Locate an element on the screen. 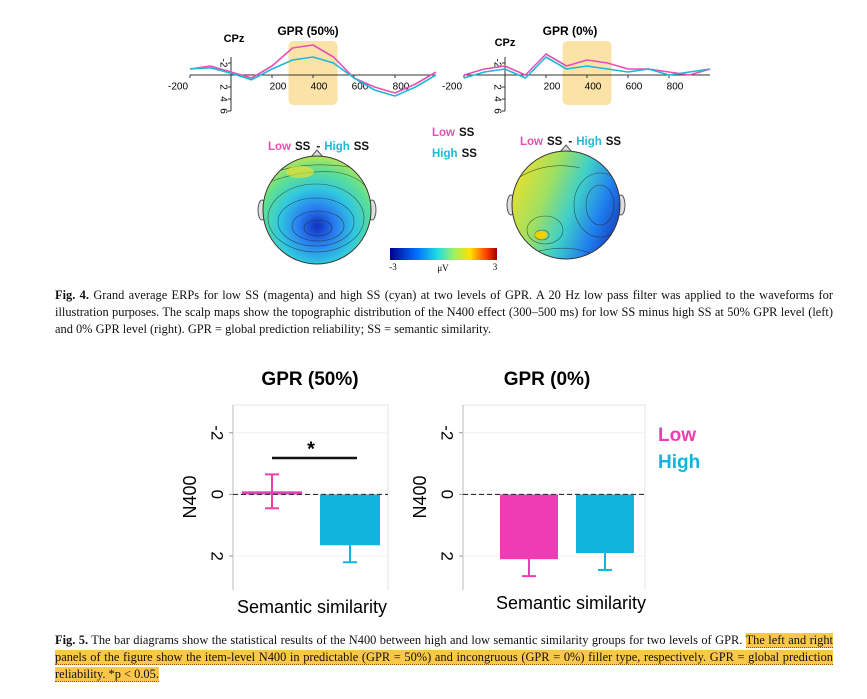  colorbar is located at coordinates (443, 254).